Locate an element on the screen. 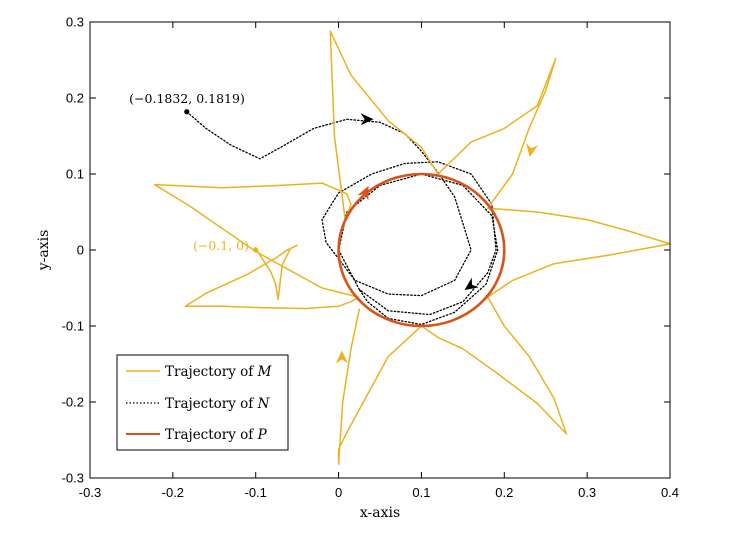 The height and width of the screenshot is (545, 750). y-tick-label: 0.1 is located at coordinates (75, 174).